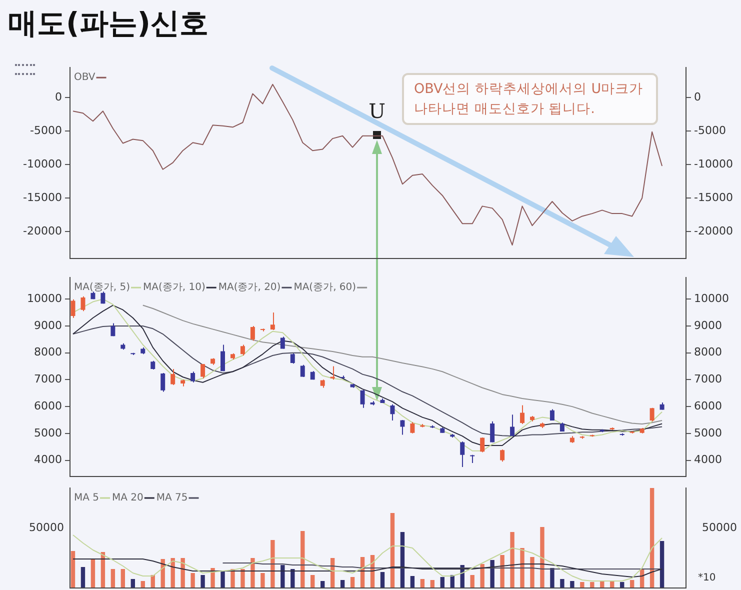 Image resolution: width=741 pixels, height=590 pixels. I want to click on y2-tick-label: 6000, so click(708, 405).